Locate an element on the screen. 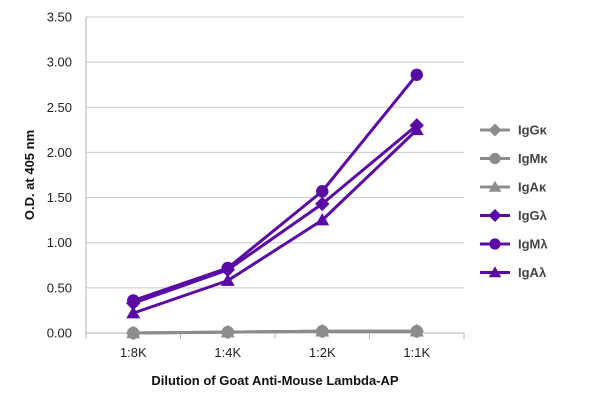 This screenshot has height=404, width=600. series-line is located at coordinates (275, 332).